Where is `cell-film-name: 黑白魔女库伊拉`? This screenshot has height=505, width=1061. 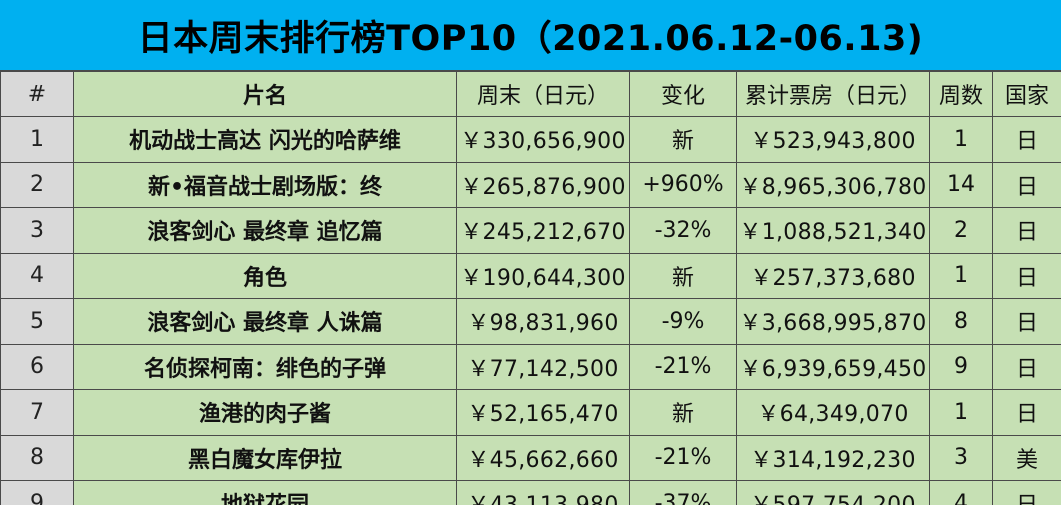 cell-film-name: 黑白魔女库伊拉 is located at coordinates (265, 457).